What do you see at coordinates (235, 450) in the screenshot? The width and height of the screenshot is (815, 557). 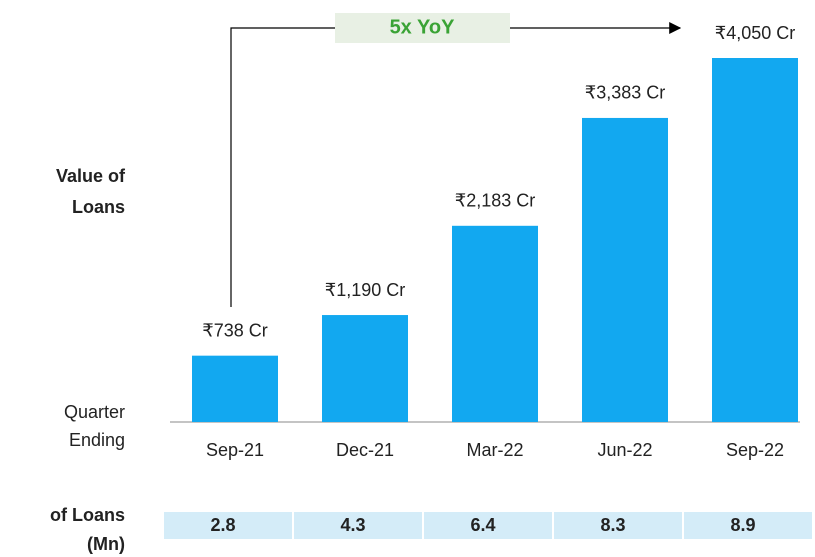 I see `x-tick-label: Sep-21` at bounding box center [235, 450].